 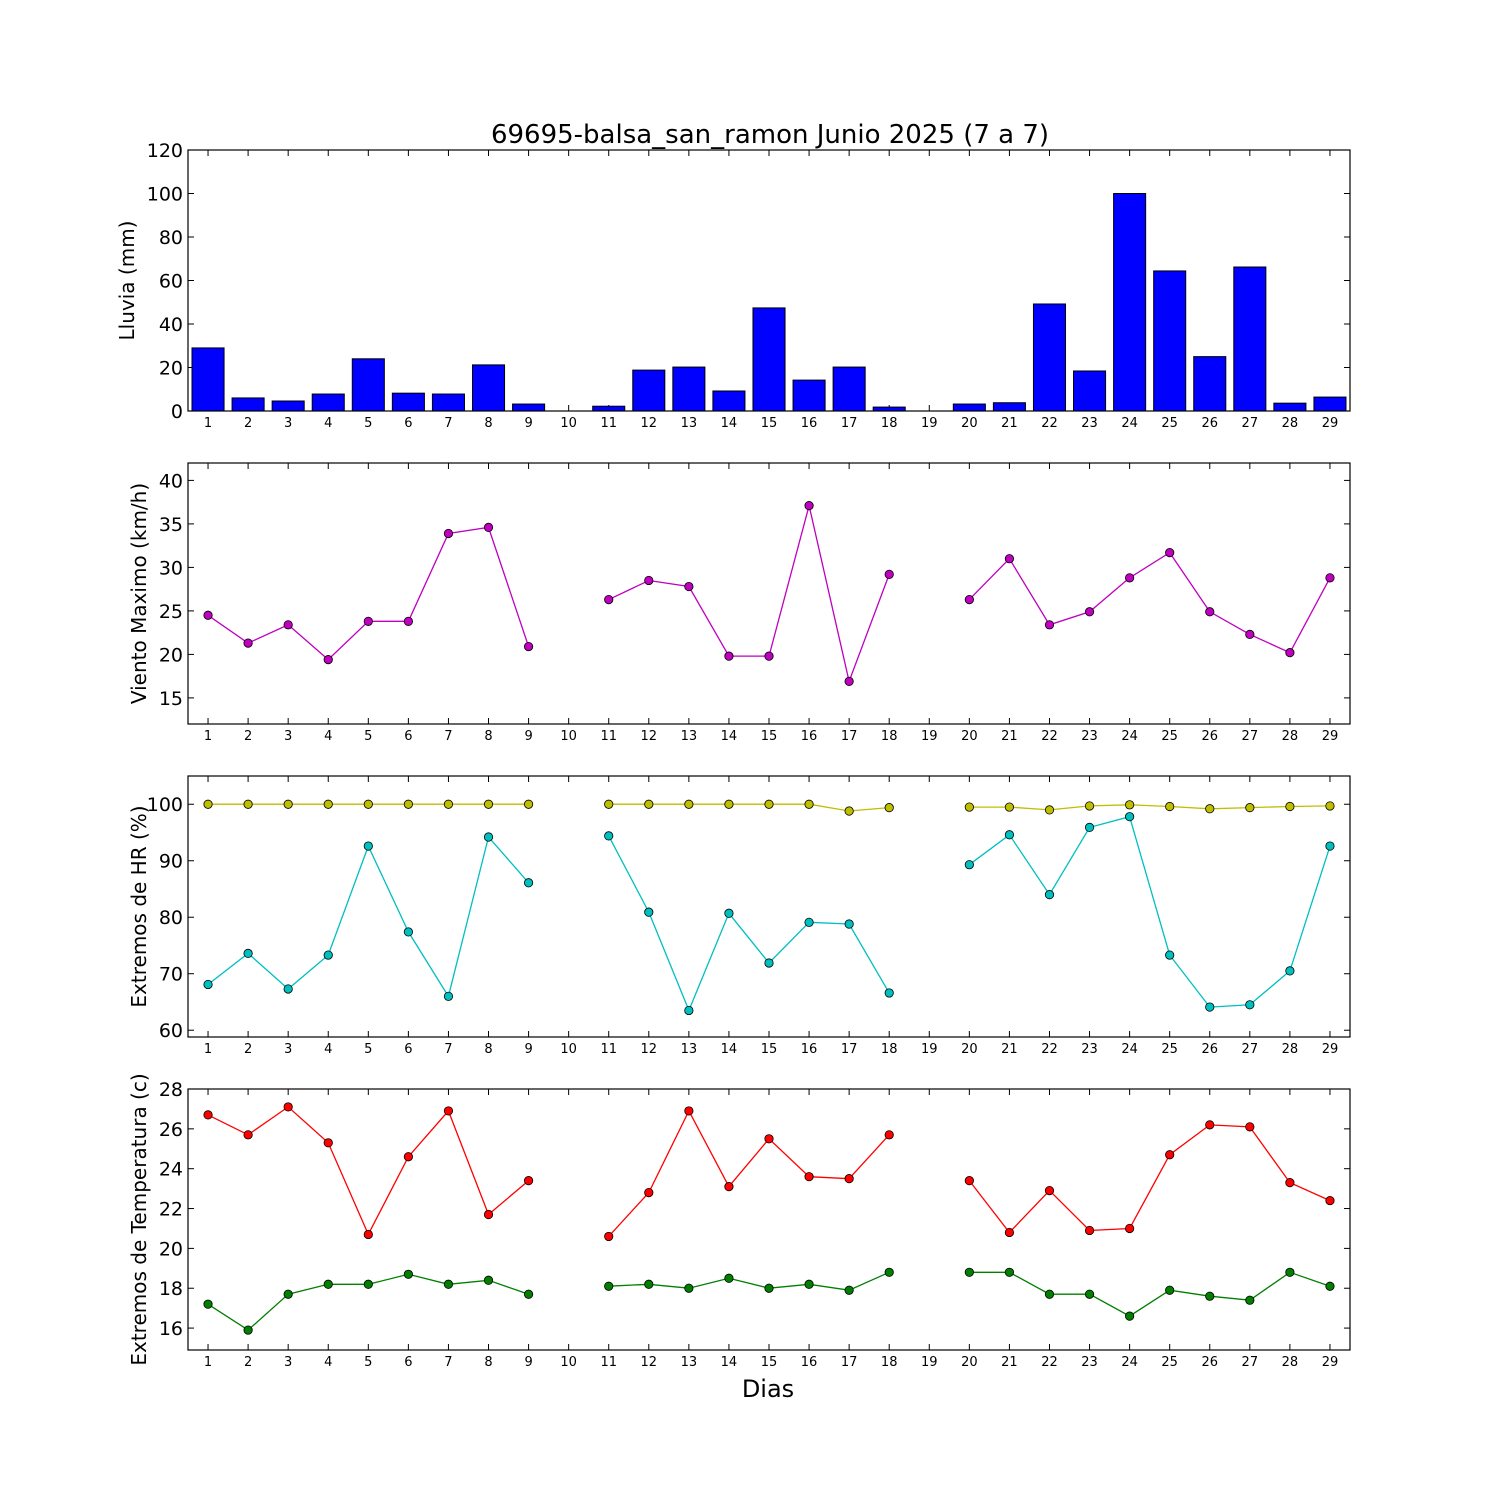 I want to click on x-tick-label: 8, so click(x=488, y=423).